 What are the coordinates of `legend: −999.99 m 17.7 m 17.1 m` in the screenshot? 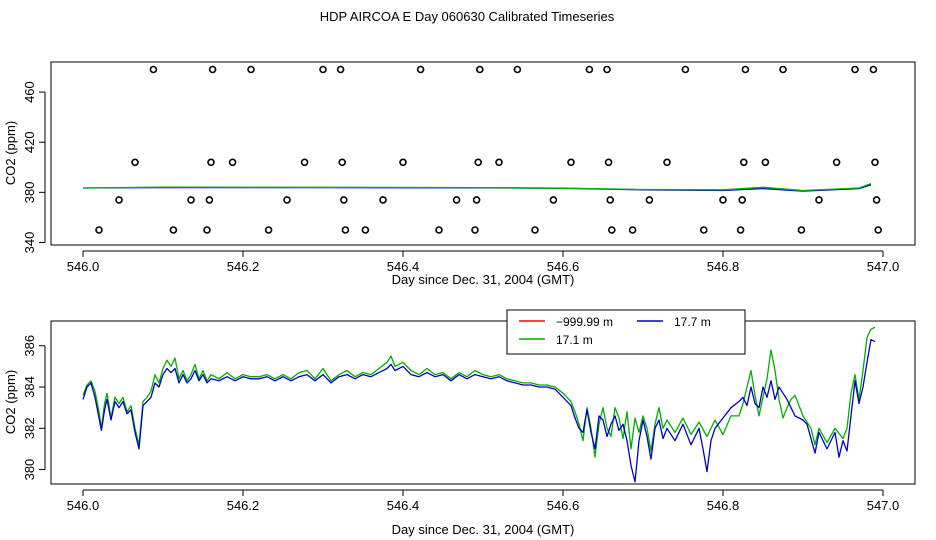 It's located at (626, 332).